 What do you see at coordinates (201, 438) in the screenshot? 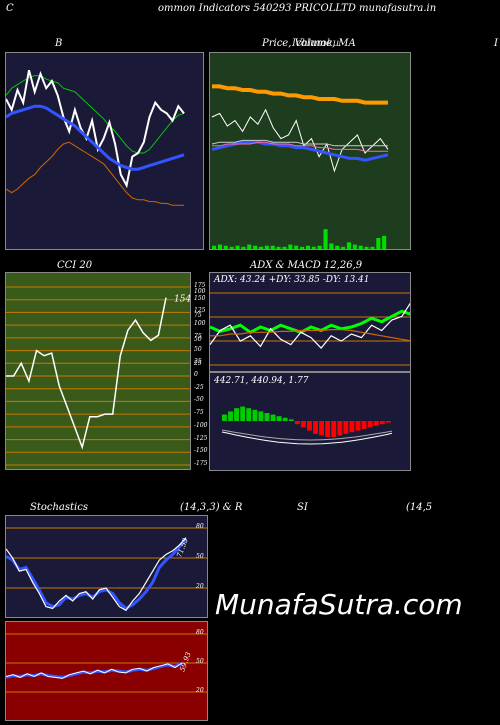
I see `cci-tick-label: -125` at bounding box center [201, 438].